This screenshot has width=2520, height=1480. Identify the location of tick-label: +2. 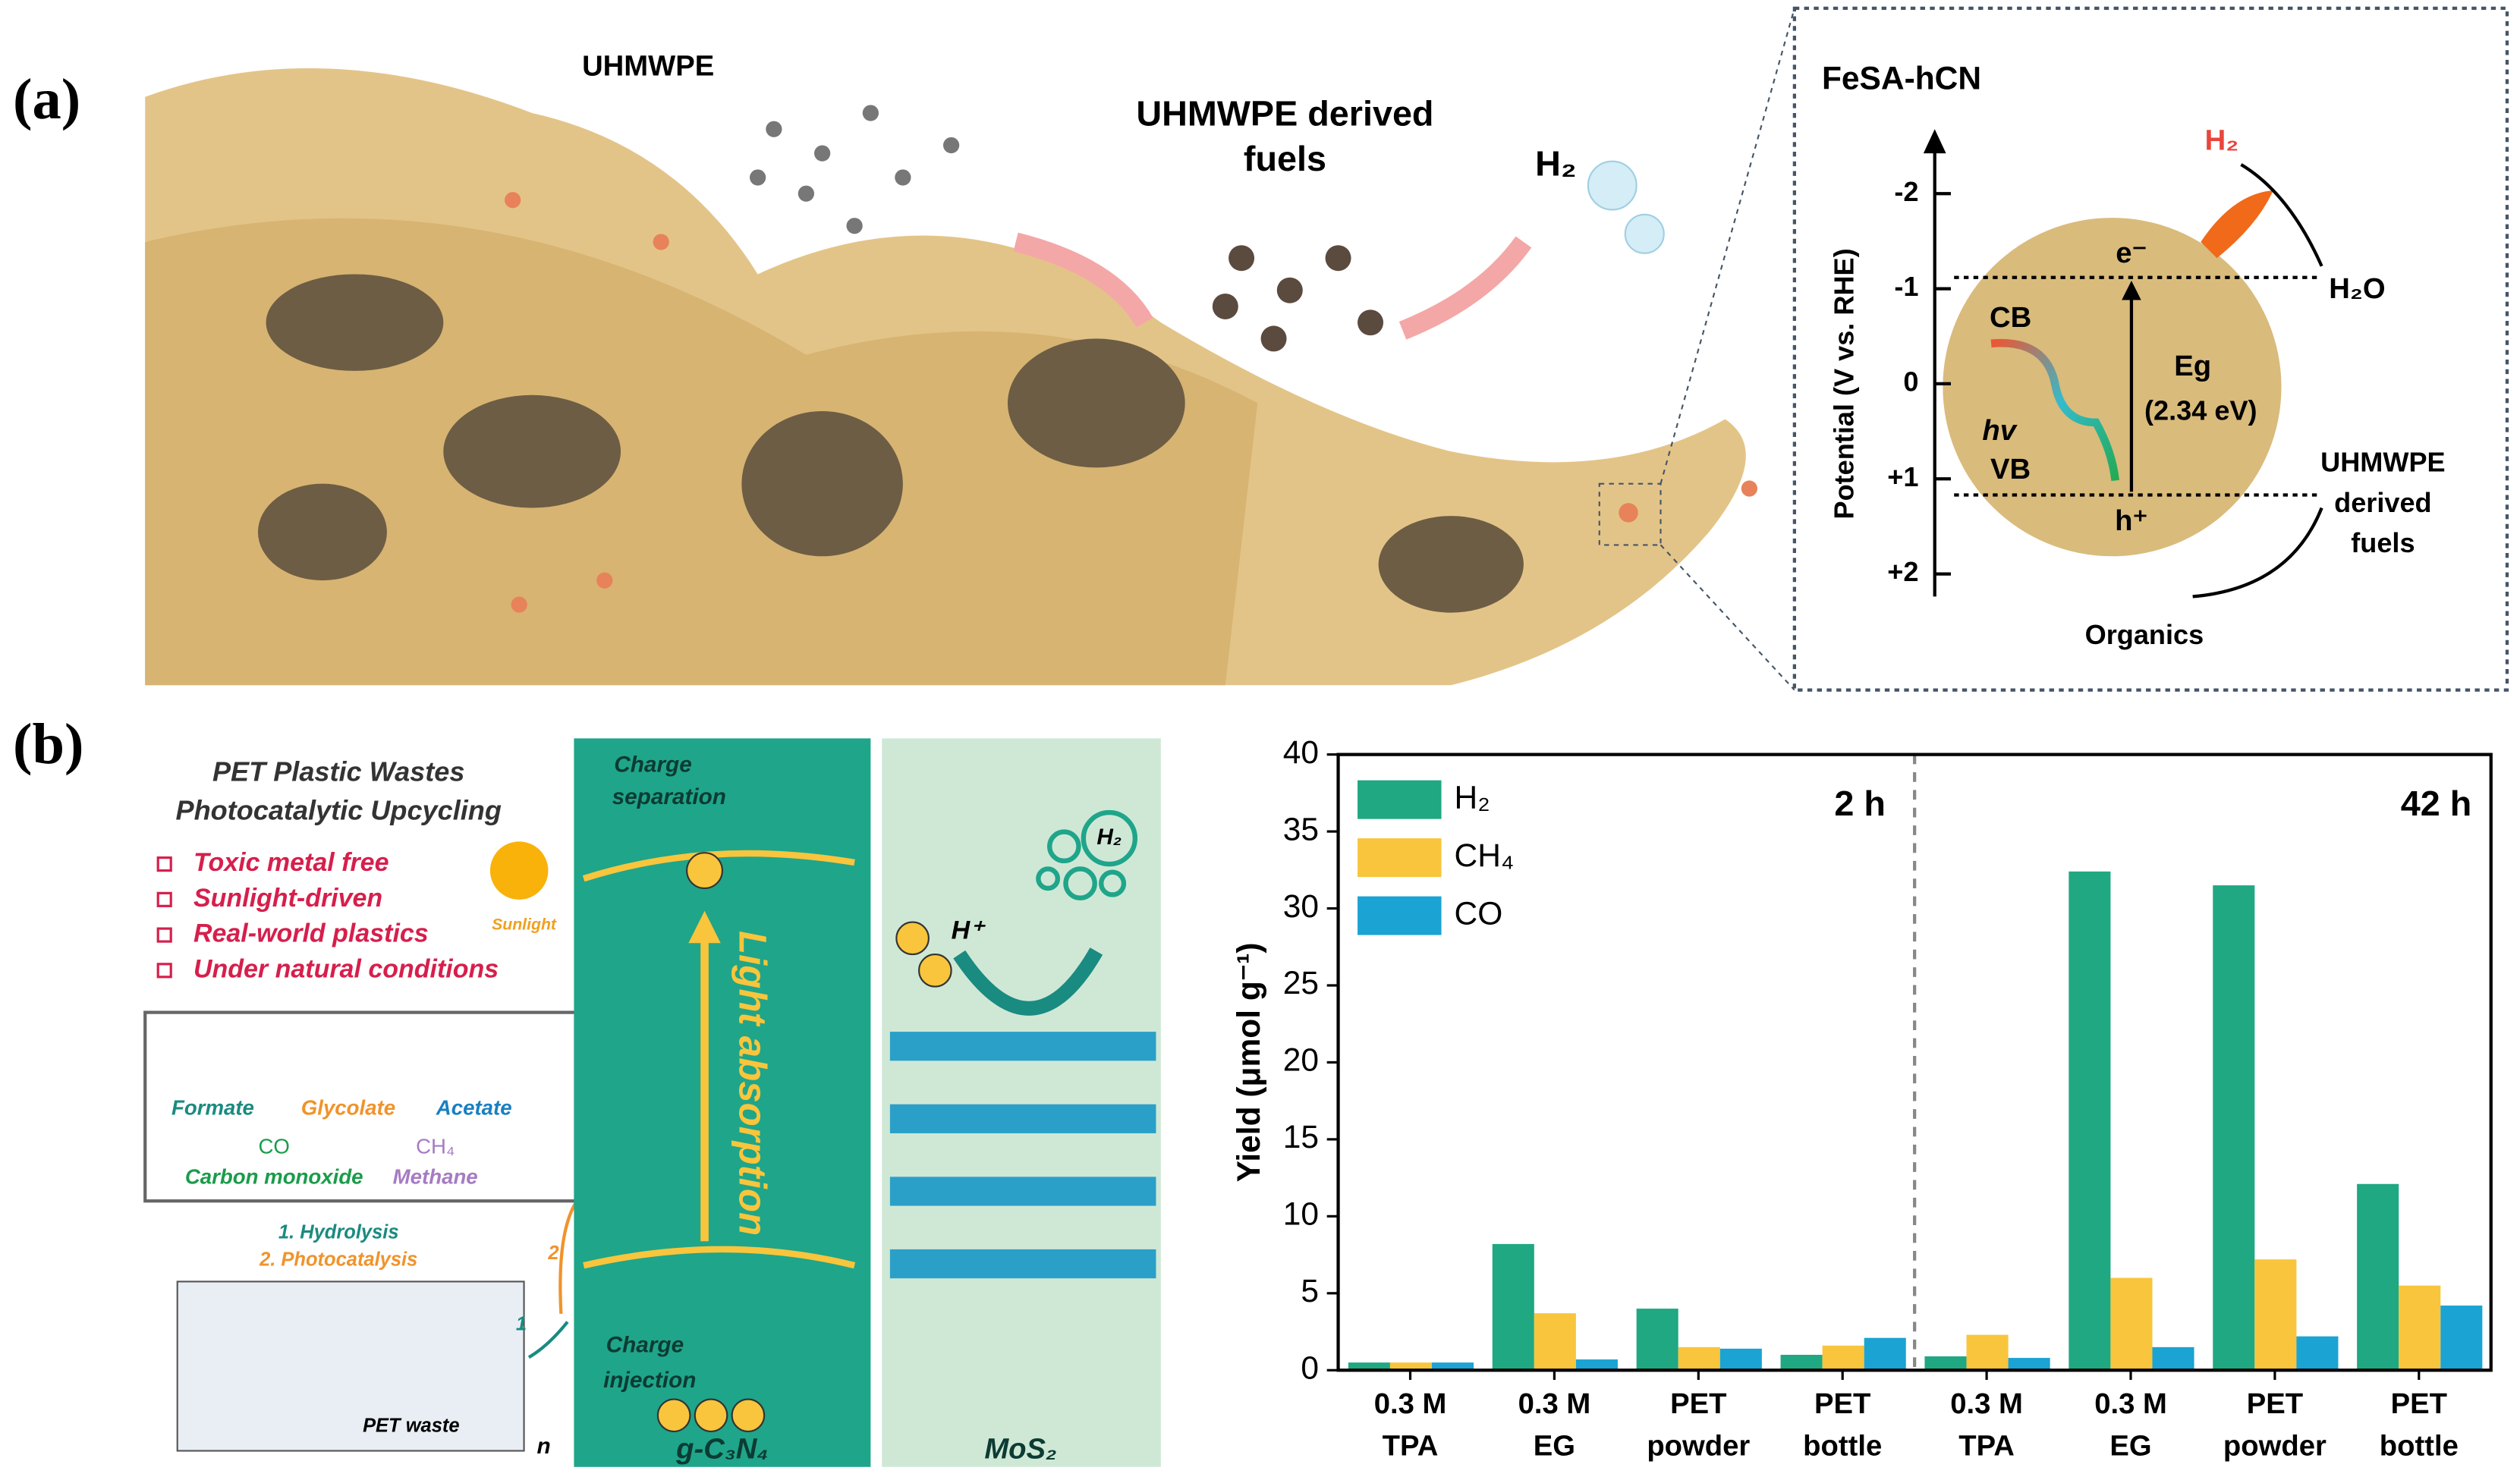
(1902, 571).